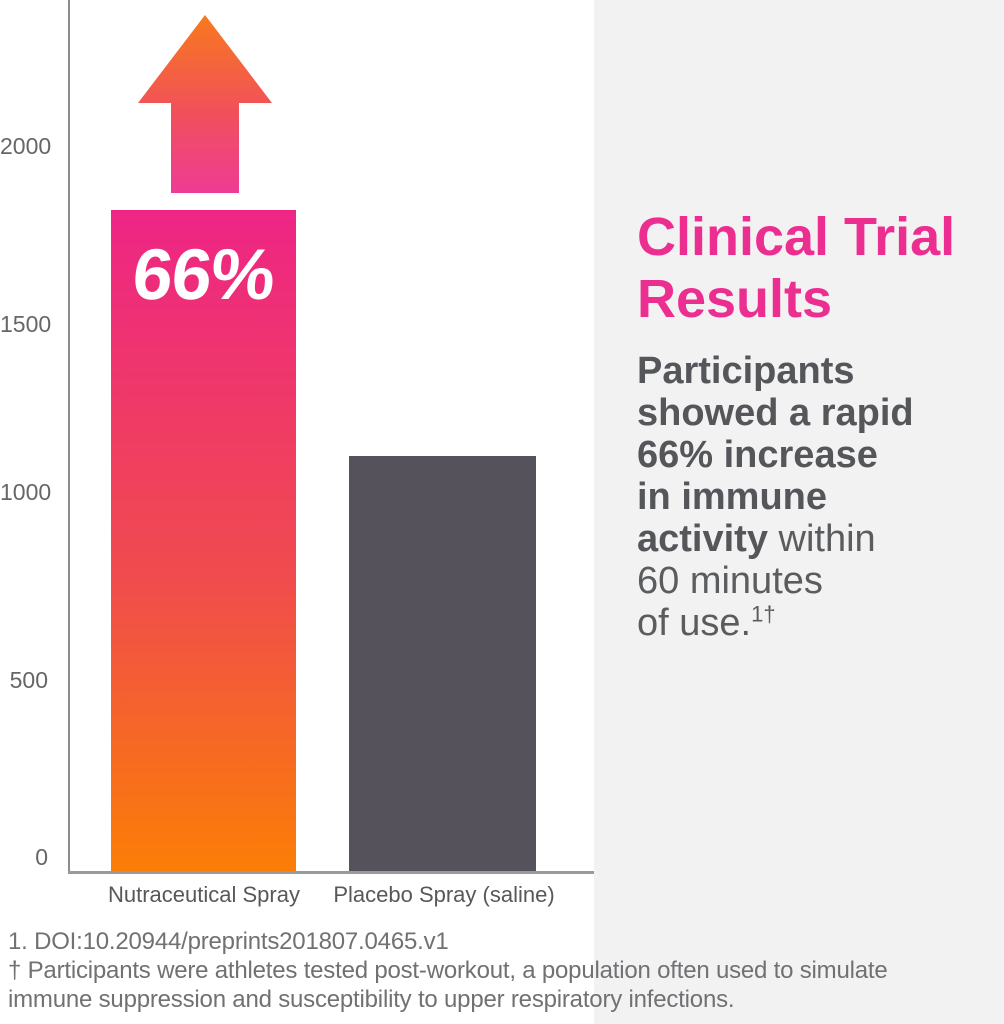  I want to click on increase-up-arrow-icon, so click(205, 104).